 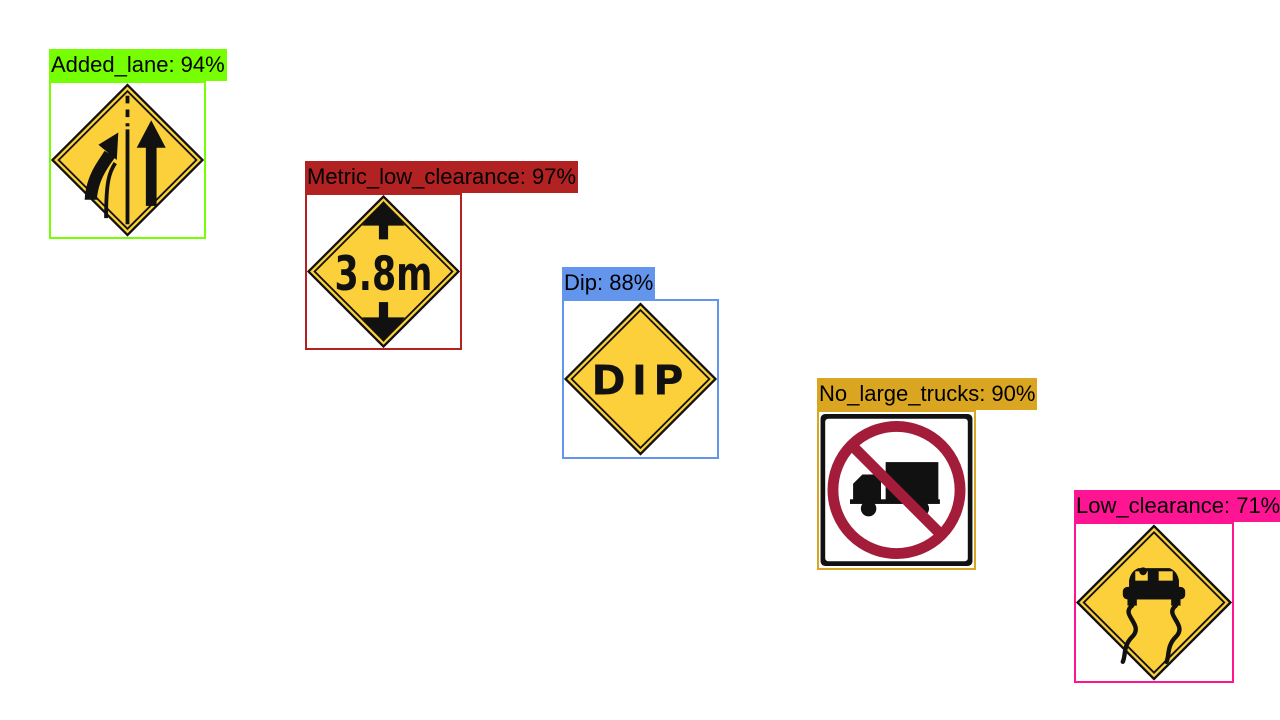 I want to click on detection-label: Metric_low_clearance: 97%, so click(x=442, y=177).